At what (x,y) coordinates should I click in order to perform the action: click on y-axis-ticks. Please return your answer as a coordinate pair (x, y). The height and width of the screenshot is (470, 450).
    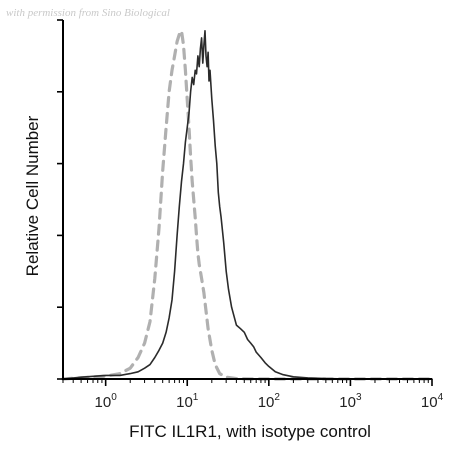
    Looking at the image, I should click on (60, 199).